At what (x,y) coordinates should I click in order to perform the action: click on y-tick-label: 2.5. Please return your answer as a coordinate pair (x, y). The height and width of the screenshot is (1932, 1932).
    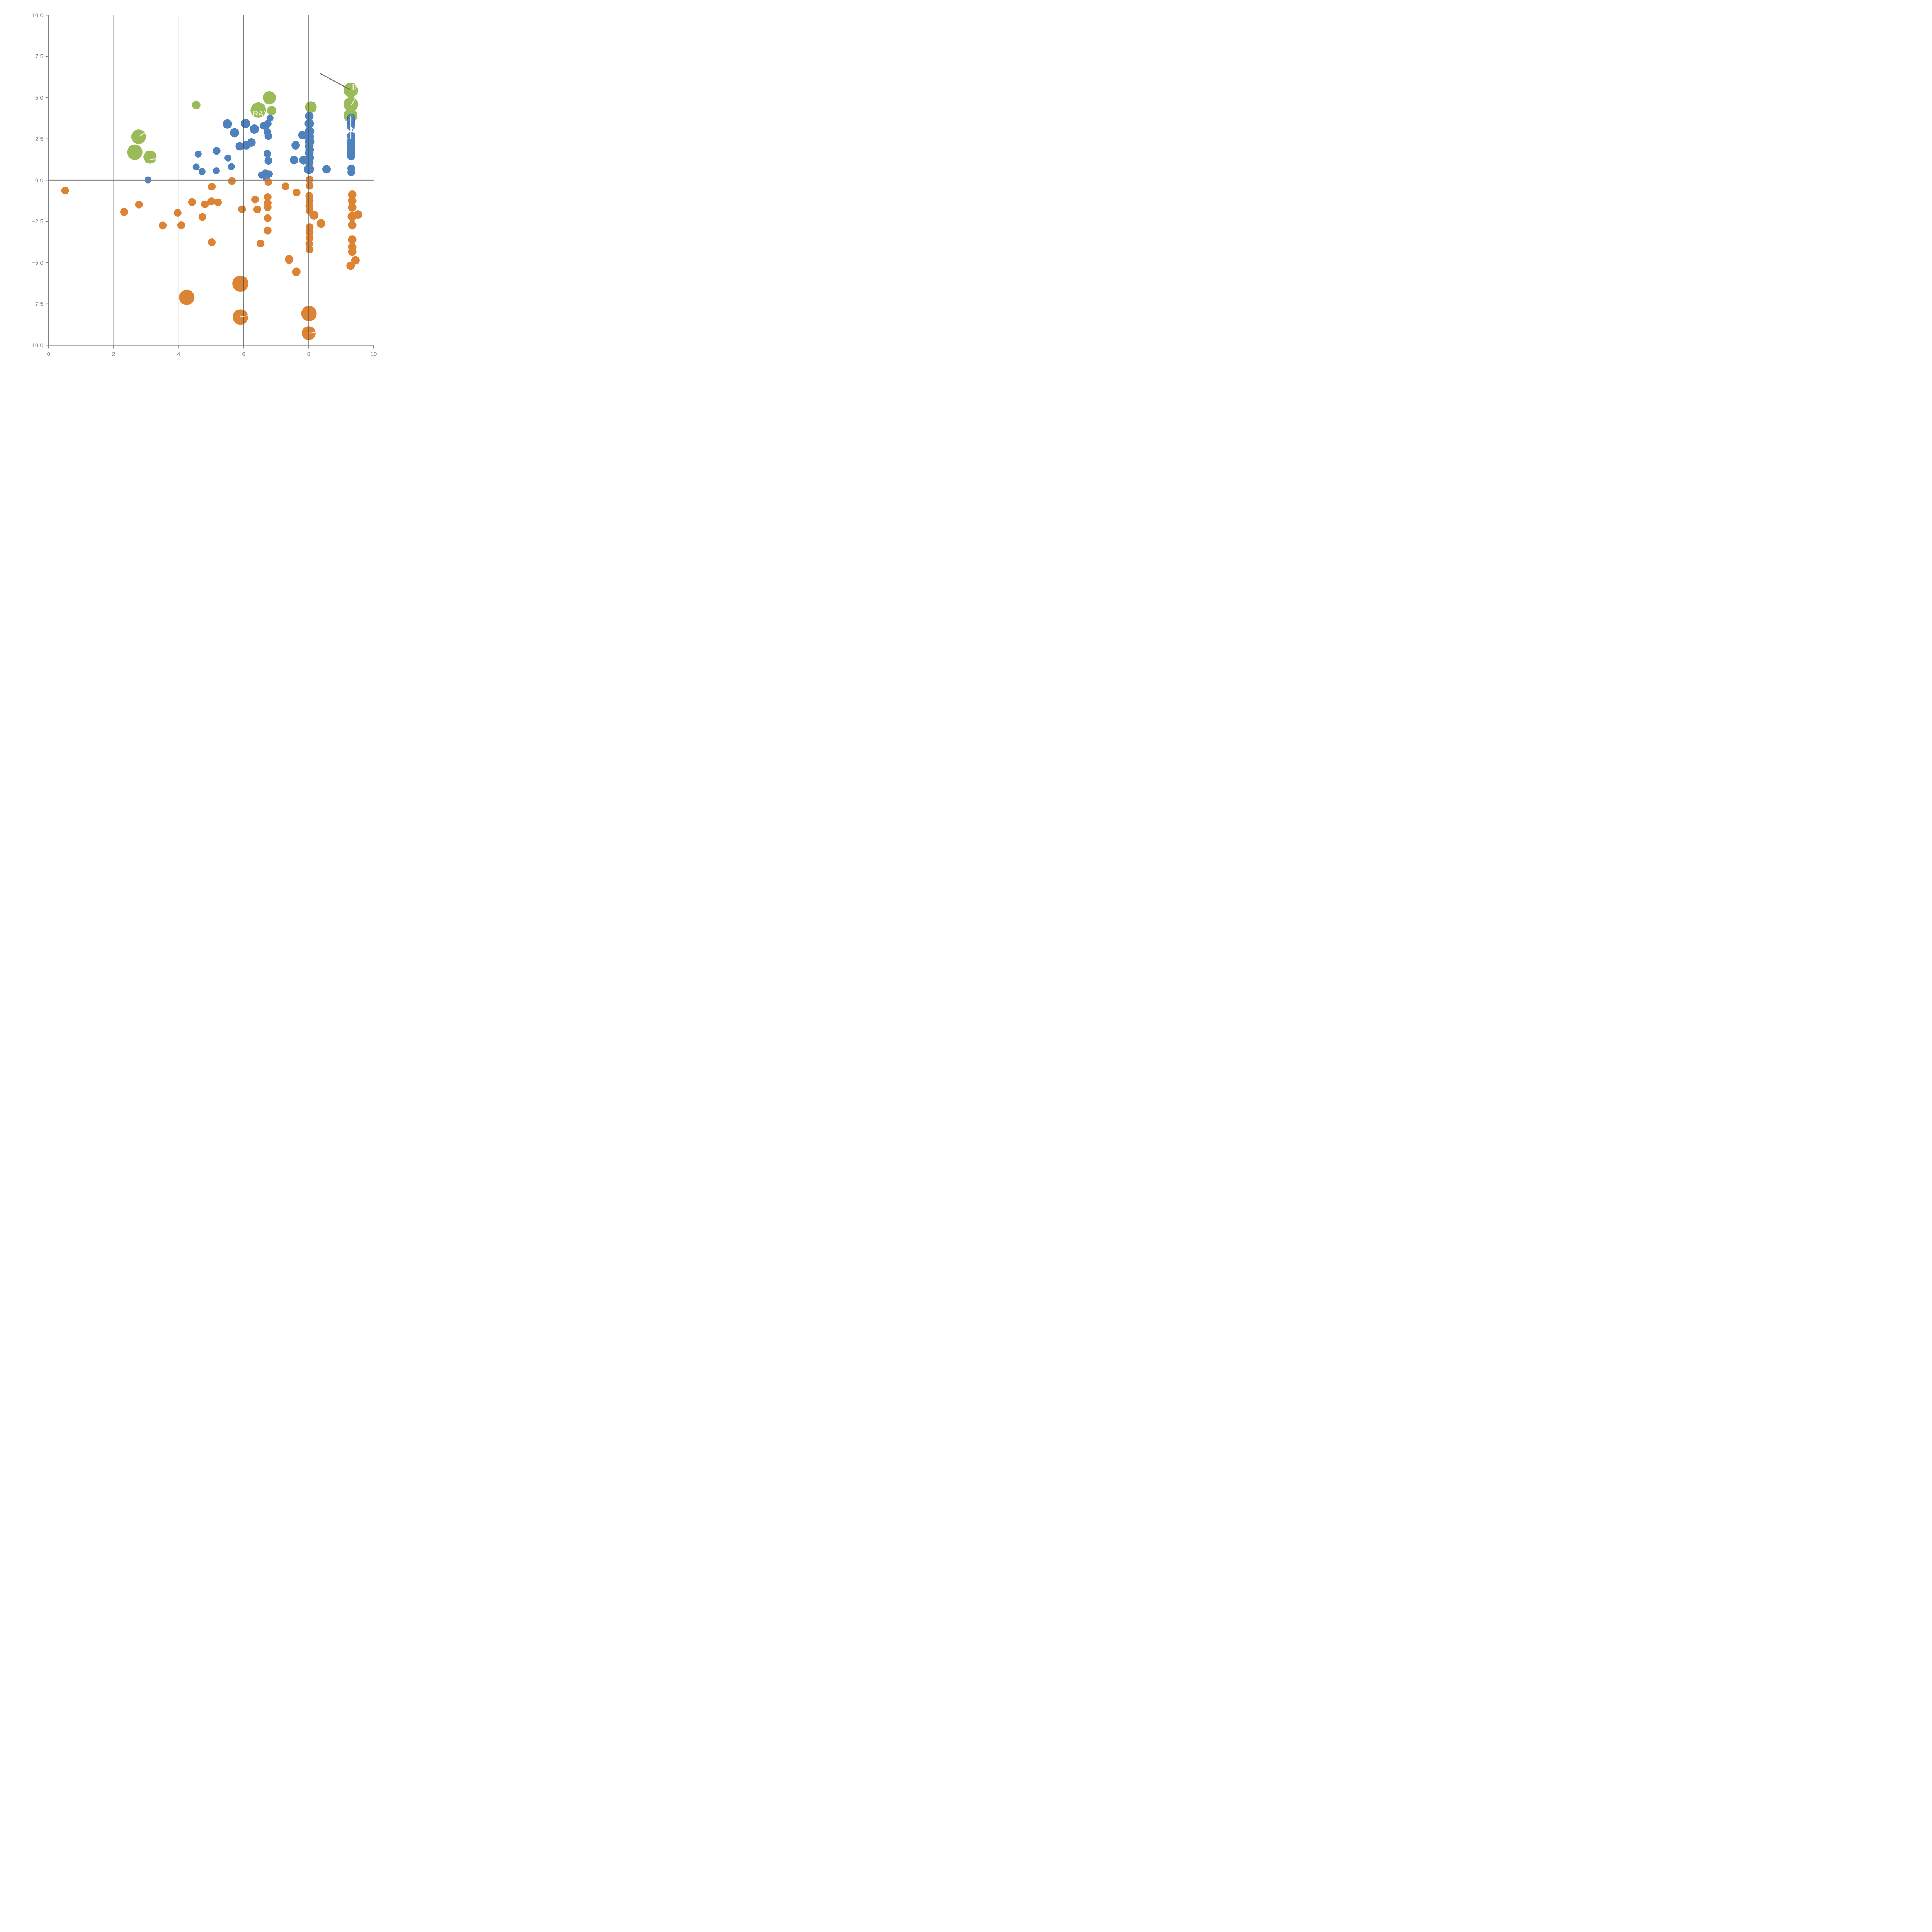
    Looking at the image, I should click on (39, 139).